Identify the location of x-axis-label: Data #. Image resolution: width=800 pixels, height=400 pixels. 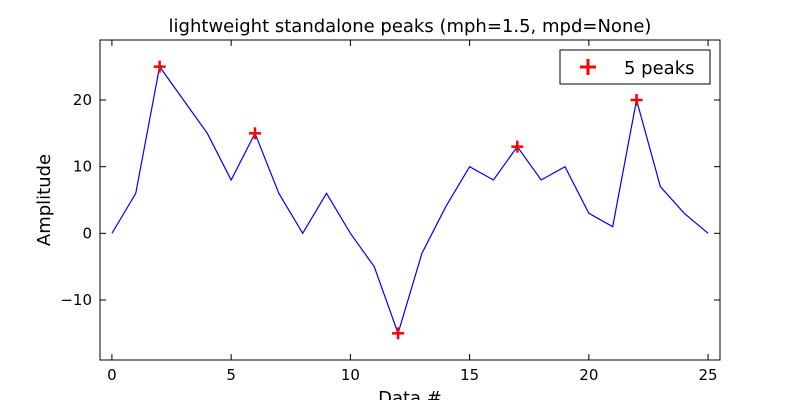
(410, 394).